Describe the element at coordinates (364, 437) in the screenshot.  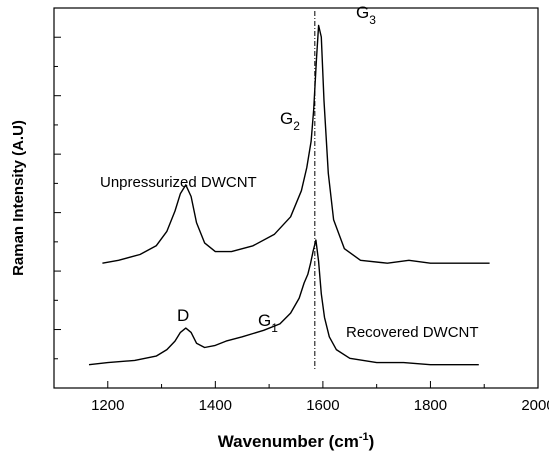
I see `x-axis-title-sup: -1` at that location.